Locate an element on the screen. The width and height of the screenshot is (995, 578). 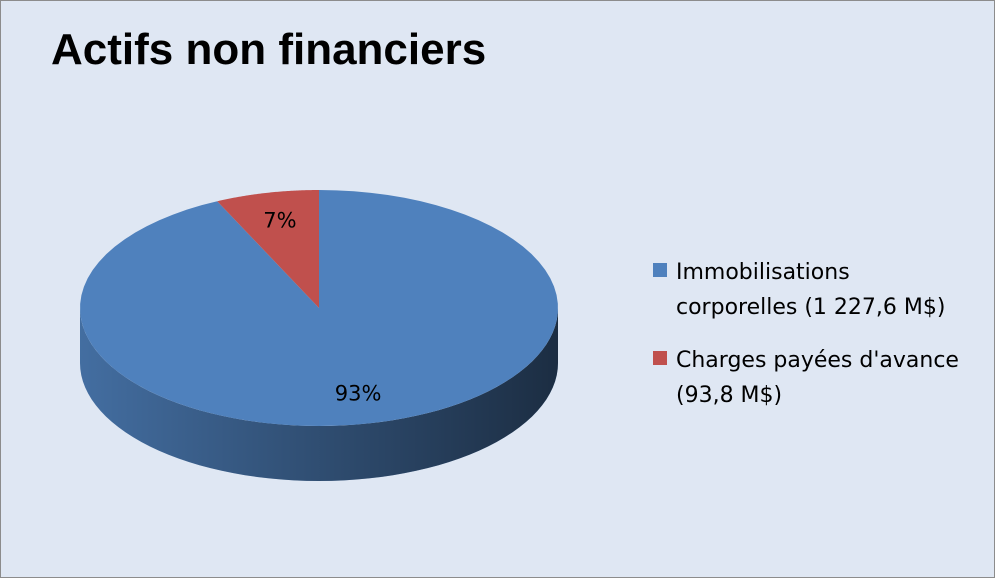
legend-entry: Charges payées d'avance (93,8 M$) is located at coordinates (814, 378).